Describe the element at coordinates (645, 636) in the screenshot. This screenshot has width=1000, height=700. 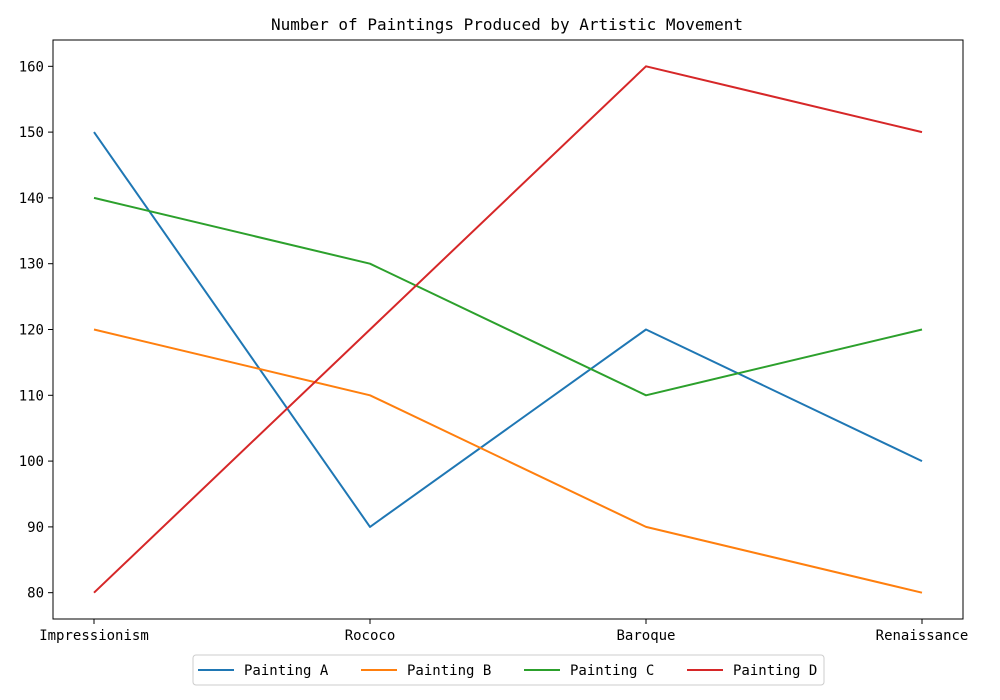
I see `x-tick-label: Baroque` at that location.